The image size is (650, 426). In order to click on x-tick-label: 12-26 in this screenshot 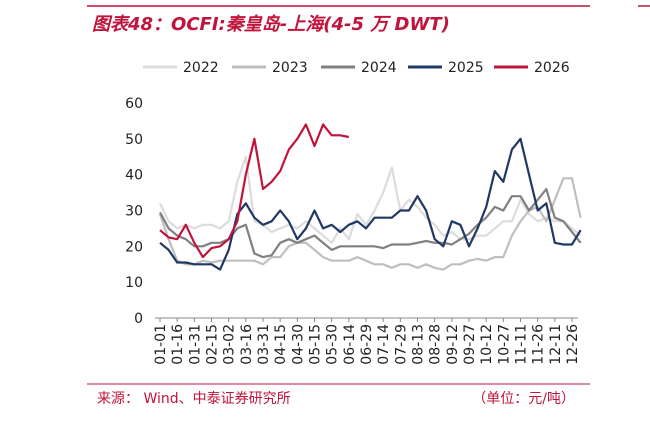, I will do `click(573, 344)`.